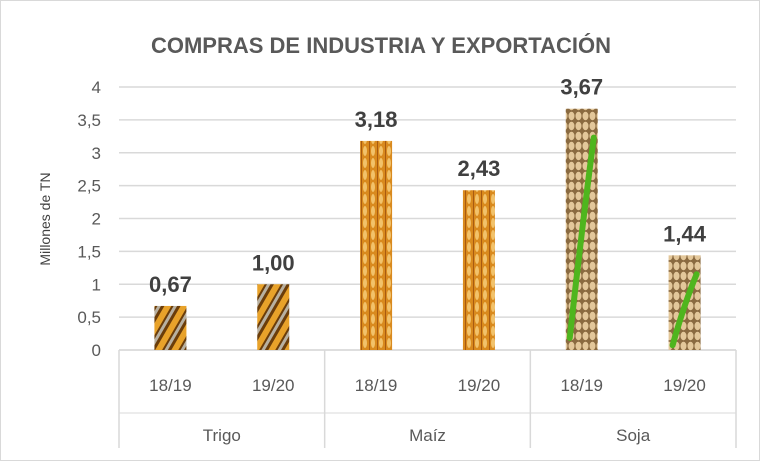 The image size is (760, 462). What do you see at coordinates (581, 87) in the screenshot?
I see `data-label: 3,67` at bounding box center [581, 87].